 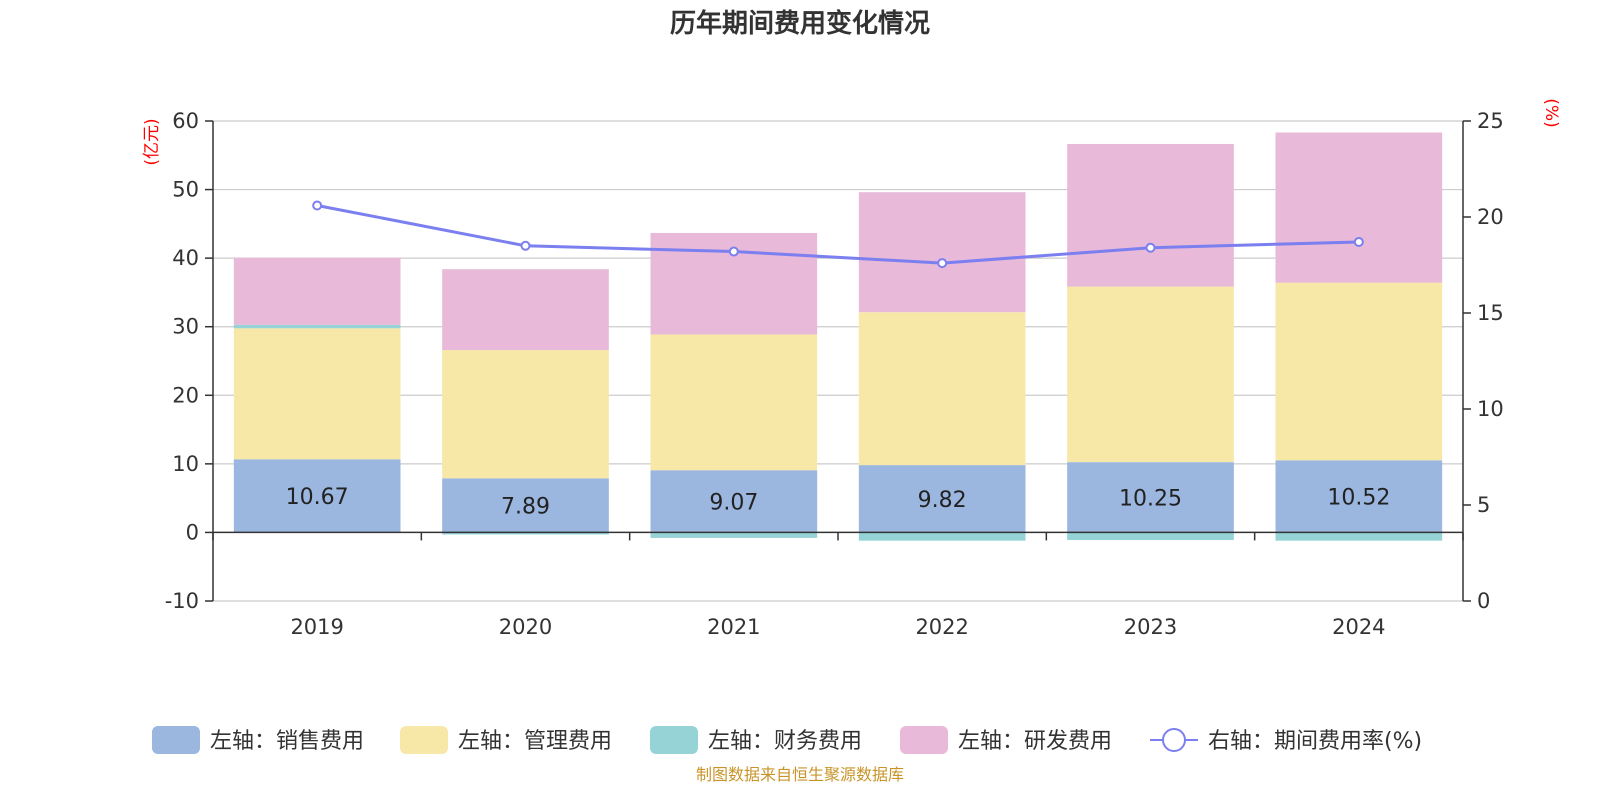 I want to click on right-tick-label: 10, so click(x=1490, y=409).